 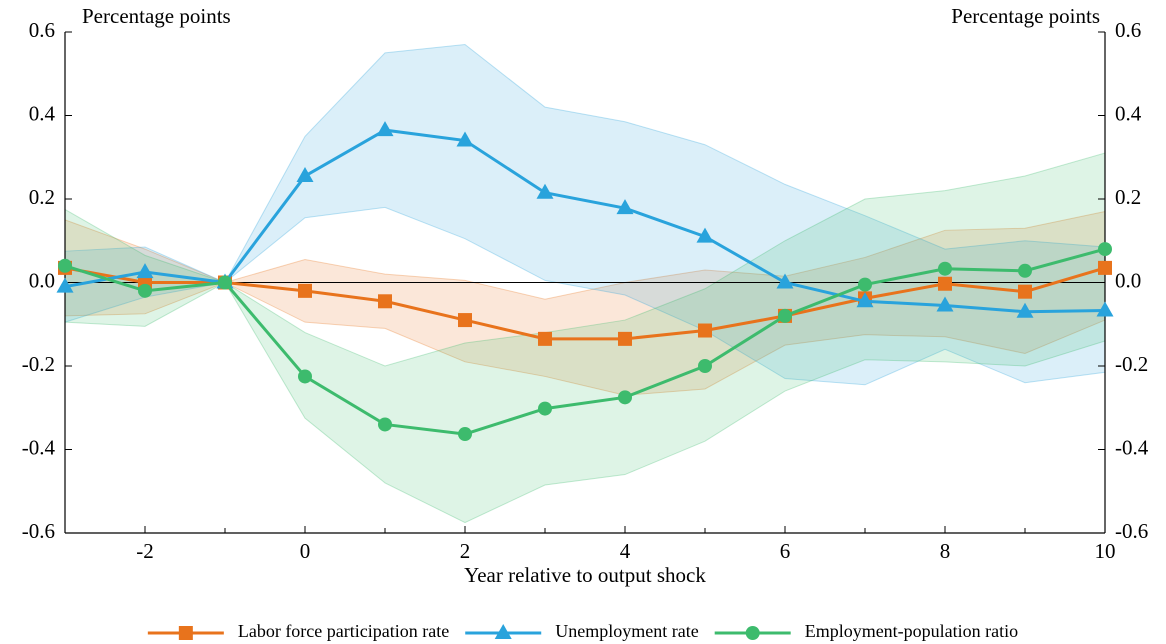 What do you see at coordinates (42, 30) in the screenshot?
I see `y-tick-label: 0.6` at bounding box center [42, 30].